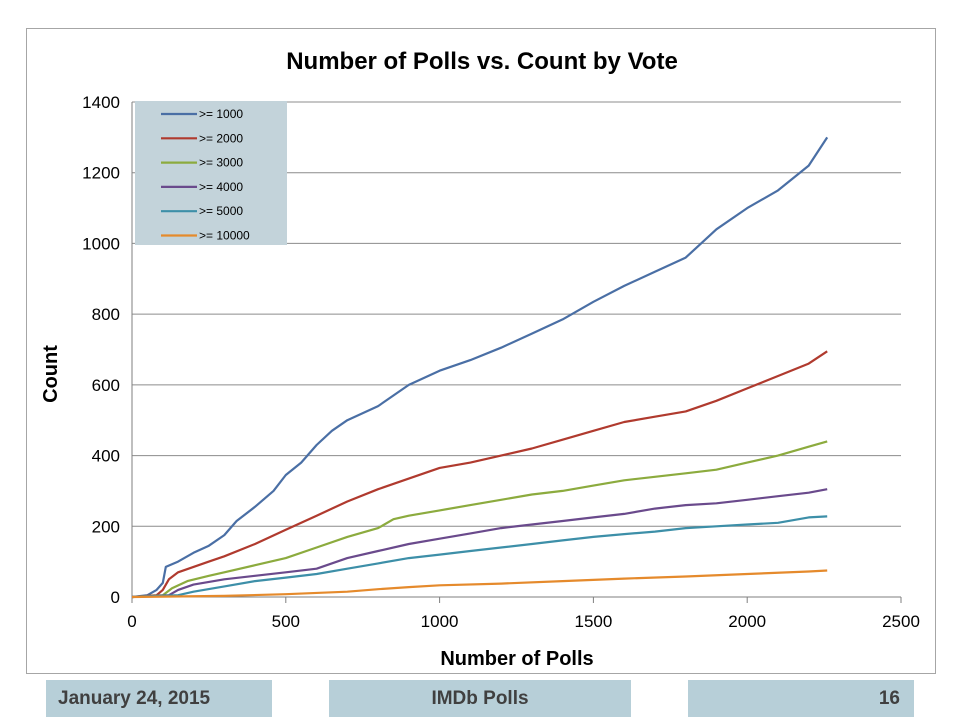 This screenshot has height=720, width=960. What do you see at coordinates (224, 236) in the screenshot?
I see `legend-label: >= 10000` at bounding box center [224, 236].